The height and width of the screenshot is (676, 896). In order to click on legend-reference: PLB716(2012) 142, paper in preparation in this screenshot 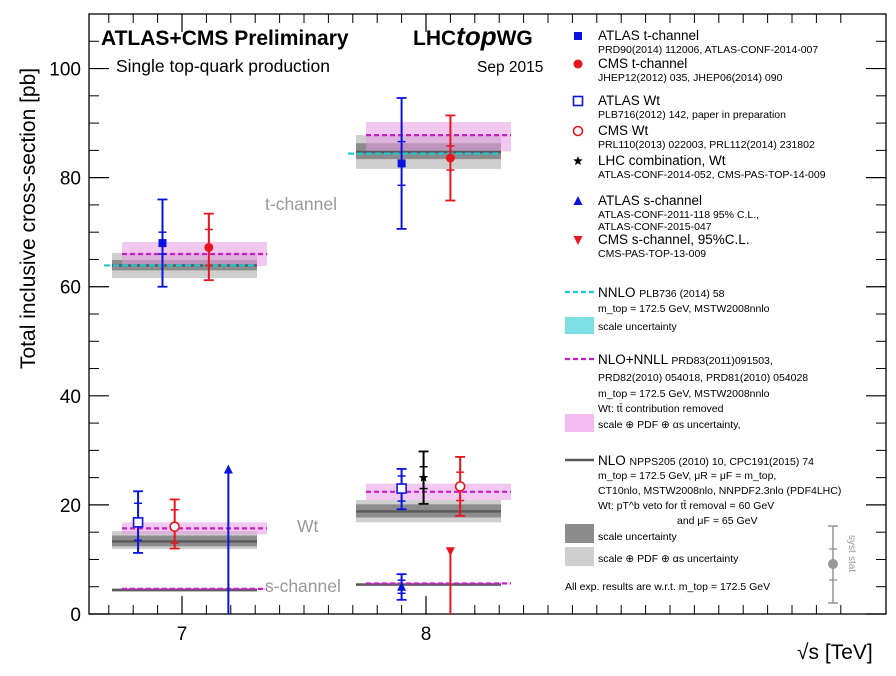, I will do `click(692, 115)`.